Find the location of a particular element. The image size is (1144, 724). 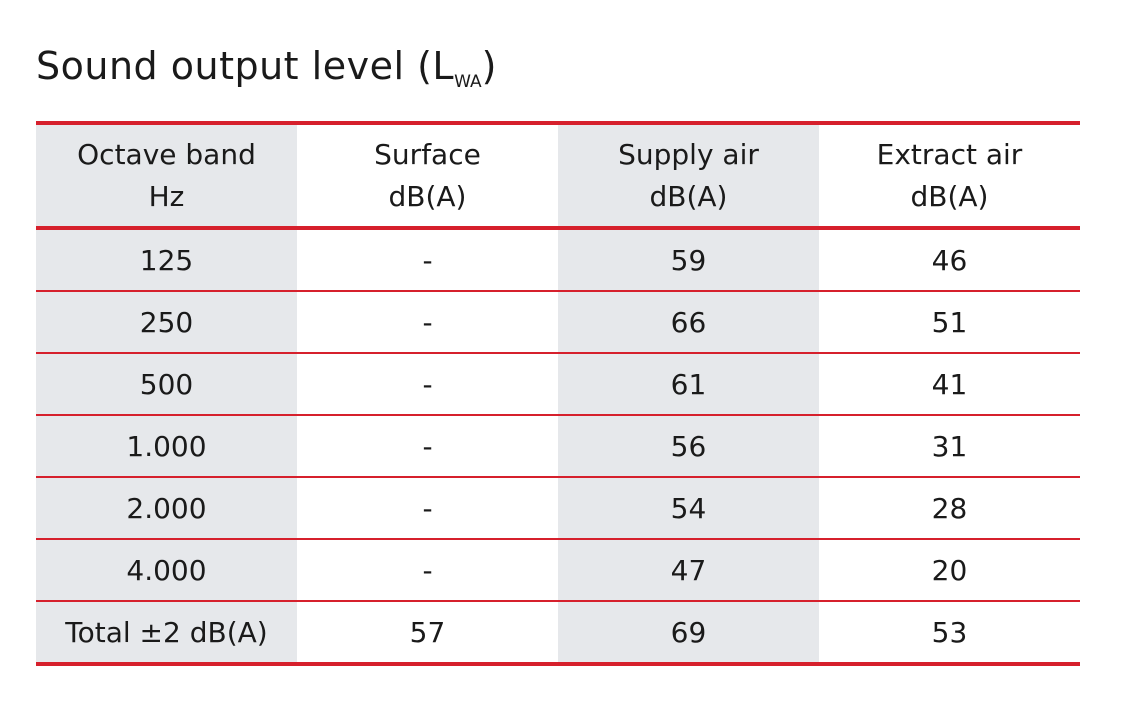

cell-supply-air: 66 is located at coordinates (688, 322).